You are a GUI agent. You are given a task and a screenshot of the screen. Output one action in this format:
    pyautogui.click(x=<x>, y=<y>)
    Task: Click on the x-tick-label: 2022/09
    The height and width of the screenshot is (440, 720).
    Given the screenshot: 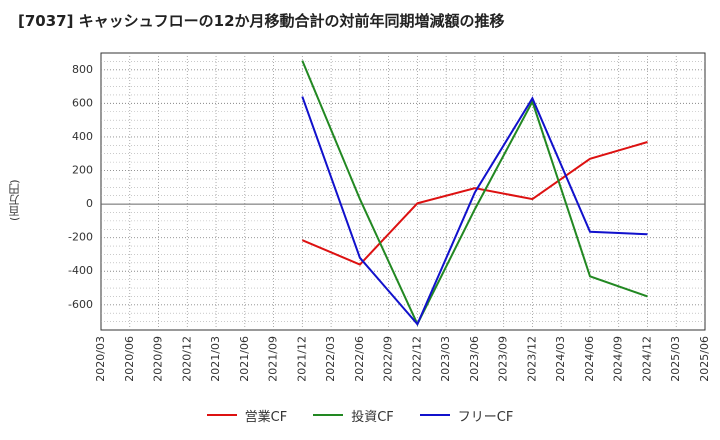 What is the action you would take?
    pyautogui.click(x=388, y=359)
    